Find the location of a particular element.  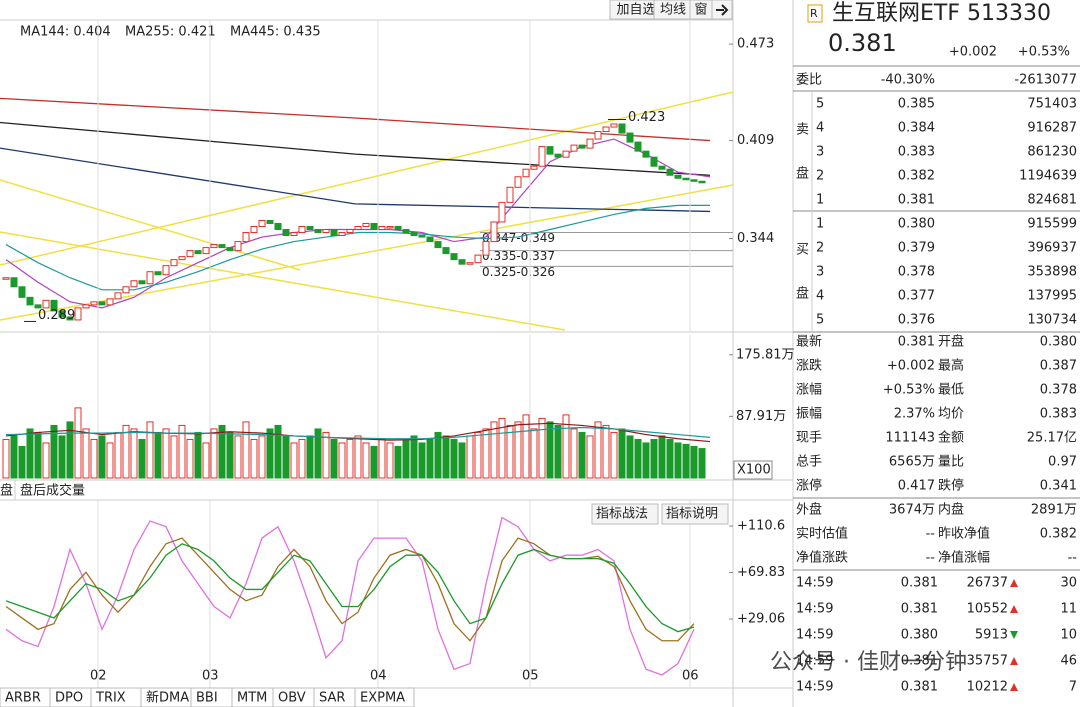

label: 最低 is located at coordinates (951, 390).